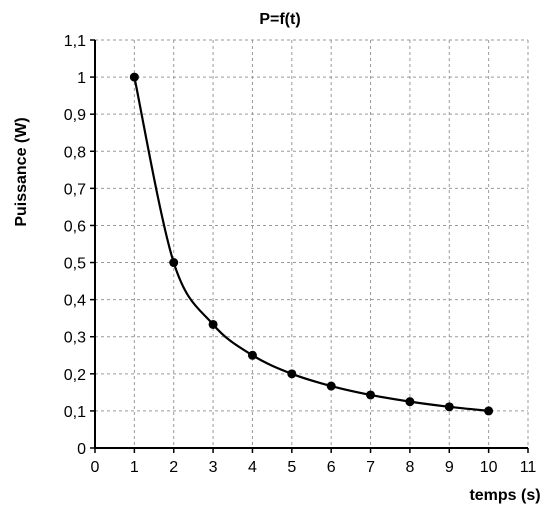  What do you see at coordinates (528, 467) in the screenshot?
I see `x-tick-label: 11` at bounding box center [528, 467].